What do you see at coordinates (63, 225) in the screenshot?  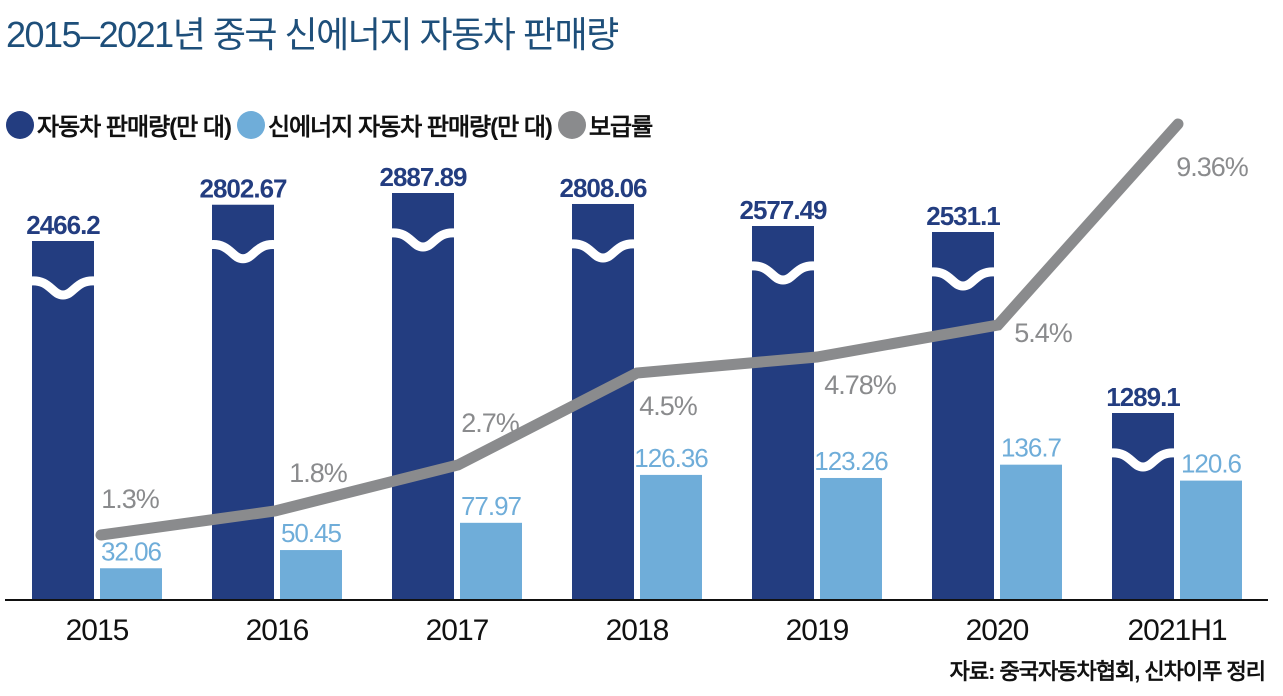 I see `label-total-sales: 2466.2` at bounding box center [63, 225].